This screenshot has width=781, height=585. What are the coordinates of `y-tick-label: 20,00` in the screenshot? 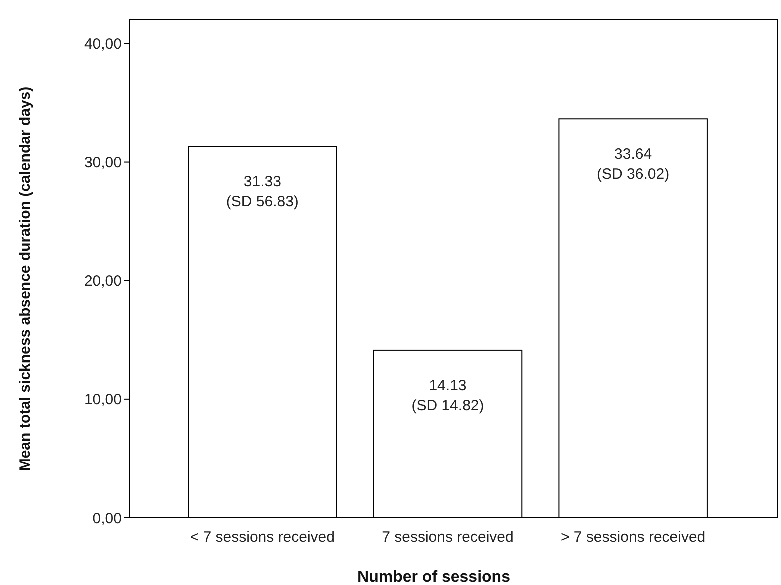 It's located at (103, 281).